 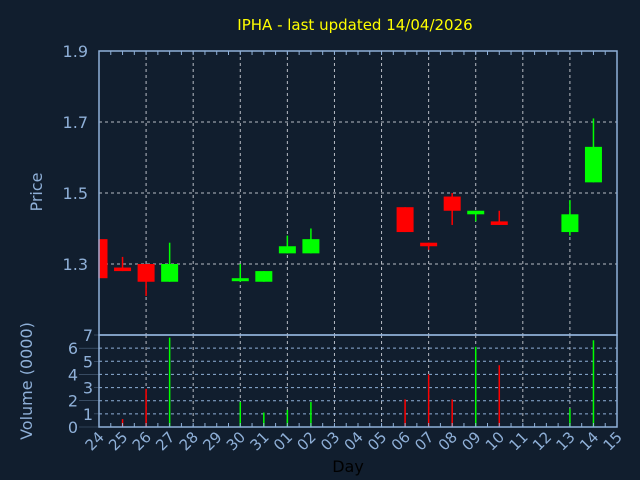 What do you see at coordinates (354, 441) in the screenshot?
I see `day-tick-label: 04` at bounding box center [354, 441].